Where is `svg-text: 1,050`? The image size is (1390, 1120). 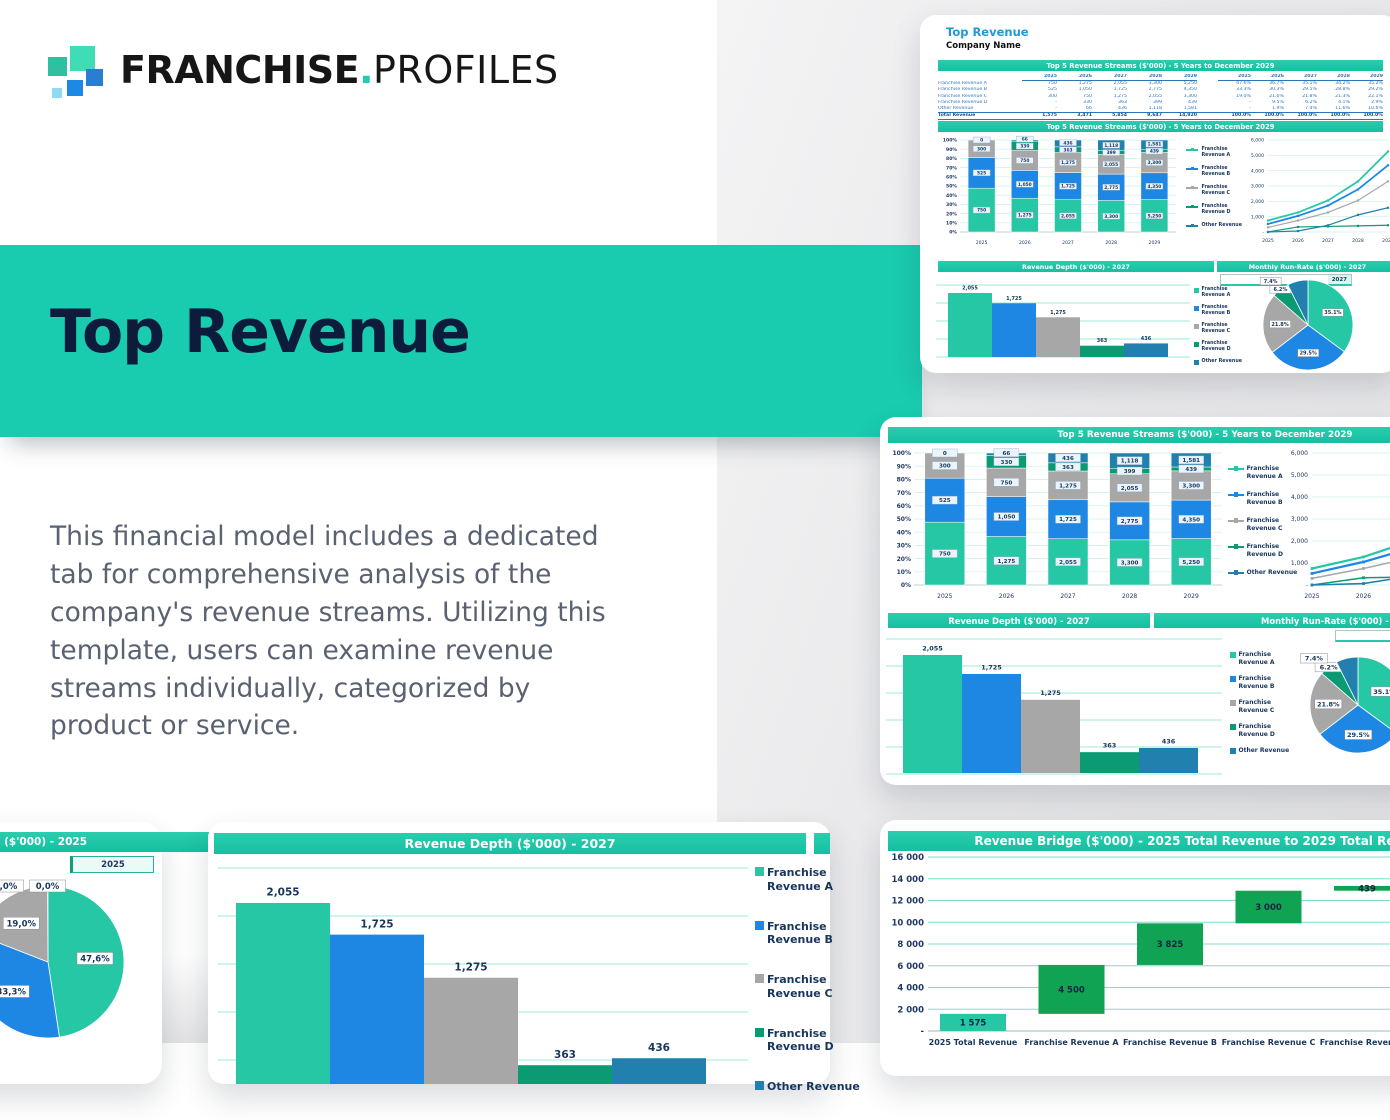
svg-text: 1,050 is located at coordinates (1025, 185).